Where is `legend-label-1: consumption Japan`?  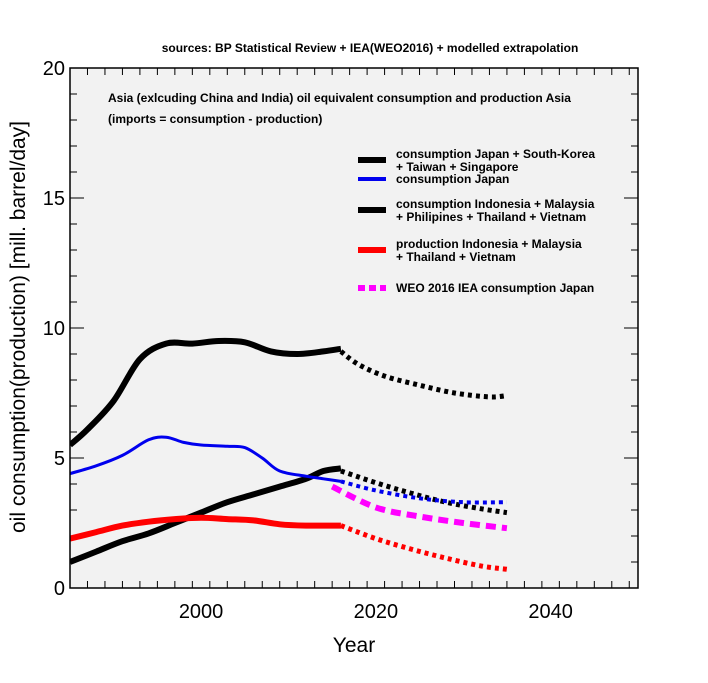
legend-label-1: consumption Japan is located at coordinates (452, 179).